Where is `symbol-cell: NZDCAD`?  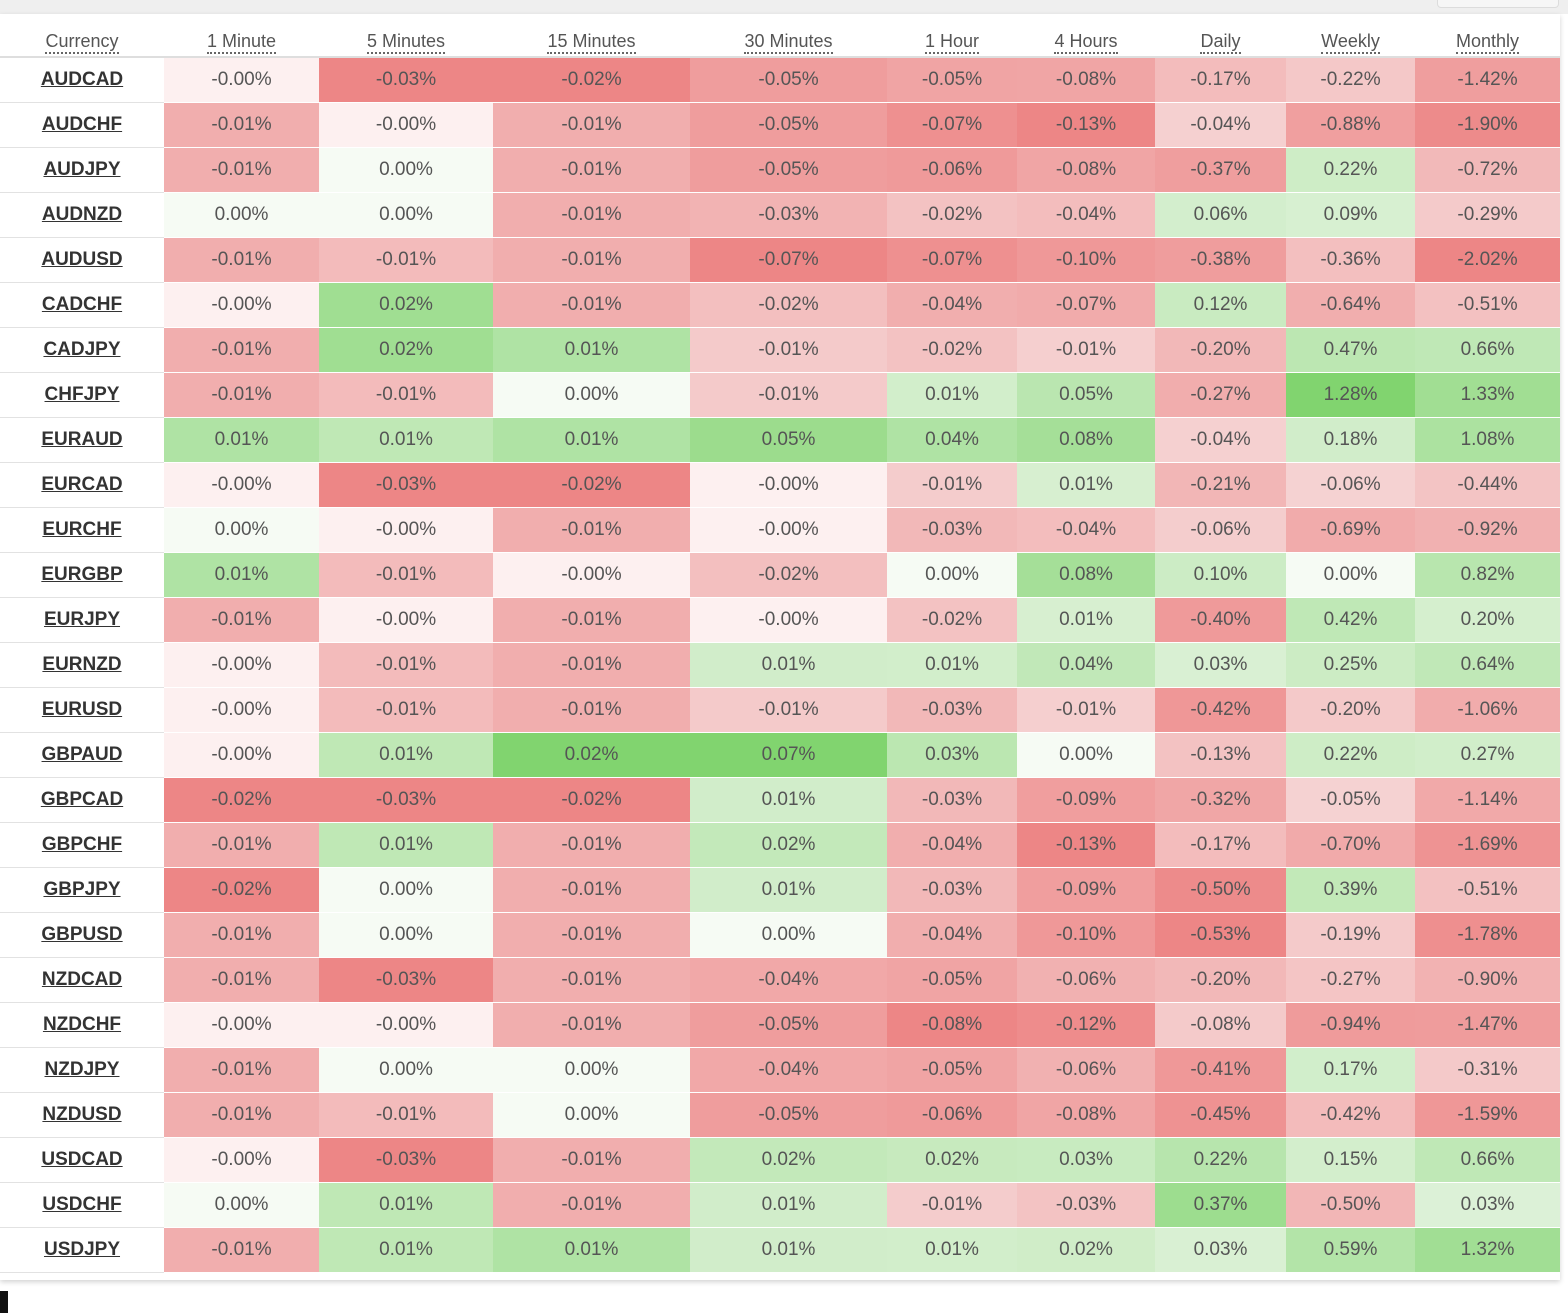
symbol-cell: NZDCAD is located at coordinates (82, 980).